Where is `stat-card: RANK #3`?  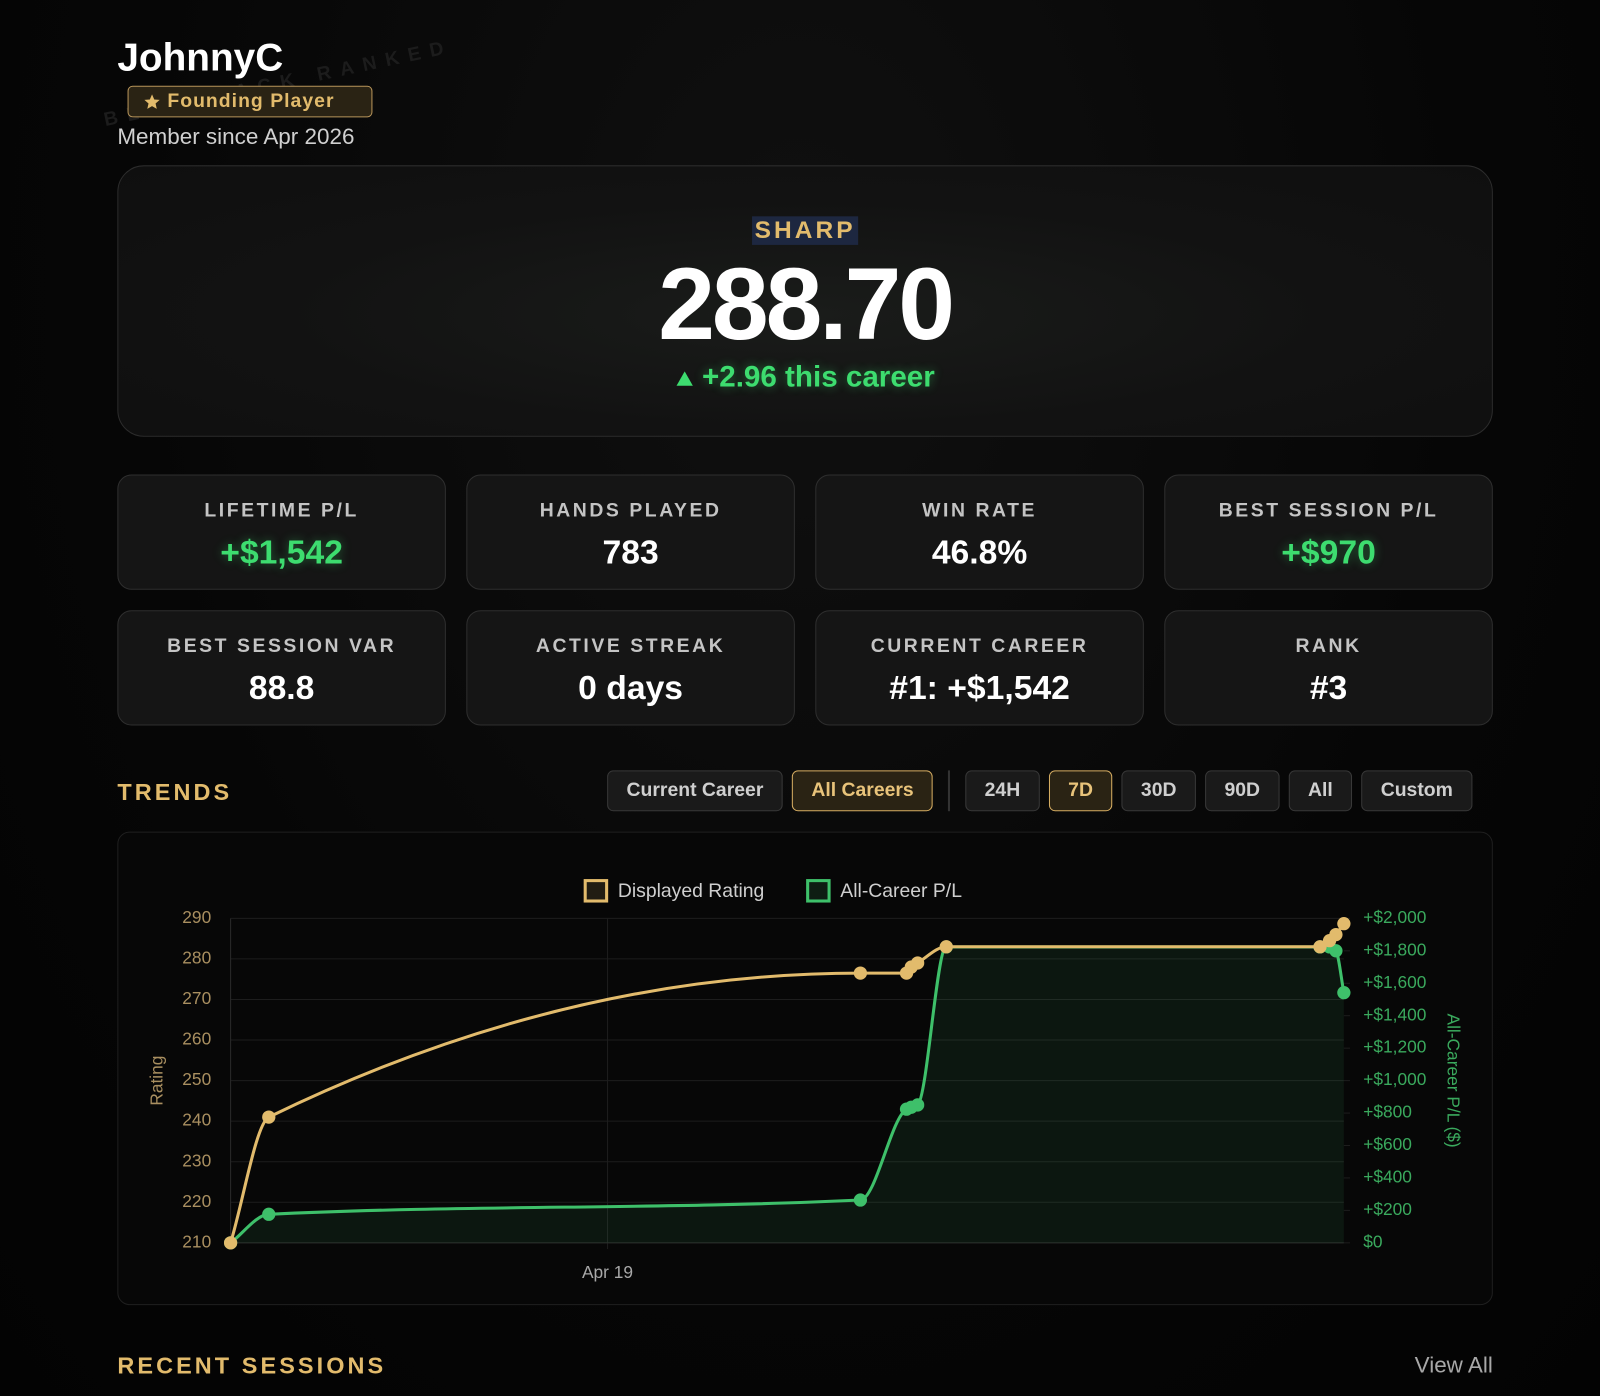 stat-card: RANK #3 is located at coordinates (1328, 668).